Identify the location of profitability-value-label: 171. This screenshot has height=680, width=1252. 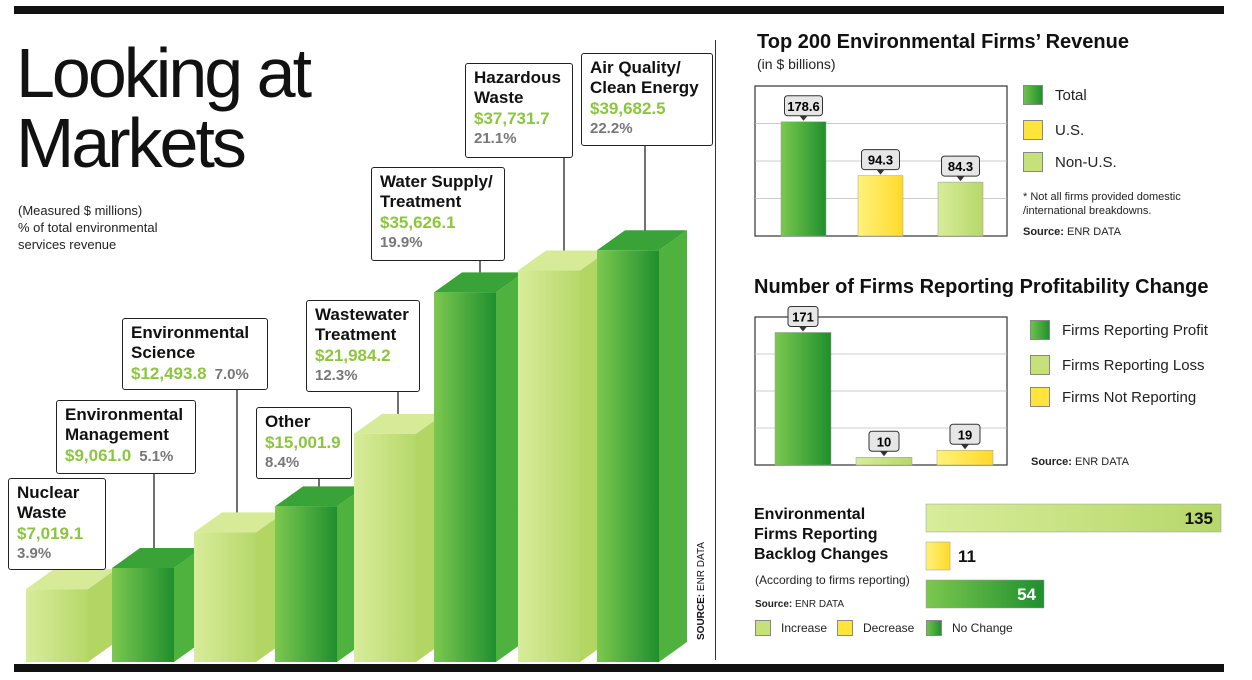
(803, 316).